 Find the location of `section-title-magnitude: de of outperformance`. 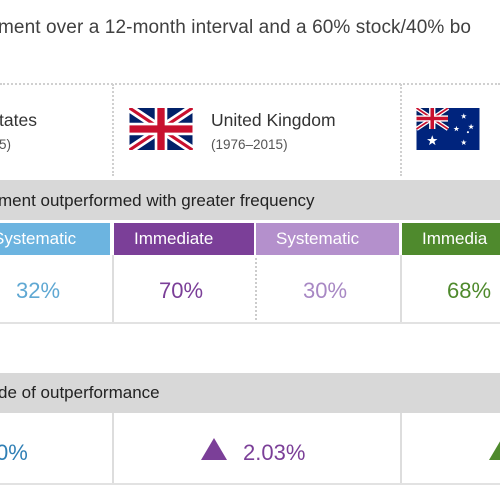

section-title-magnitude: de of outperformance is located at coordinates (80, 392).